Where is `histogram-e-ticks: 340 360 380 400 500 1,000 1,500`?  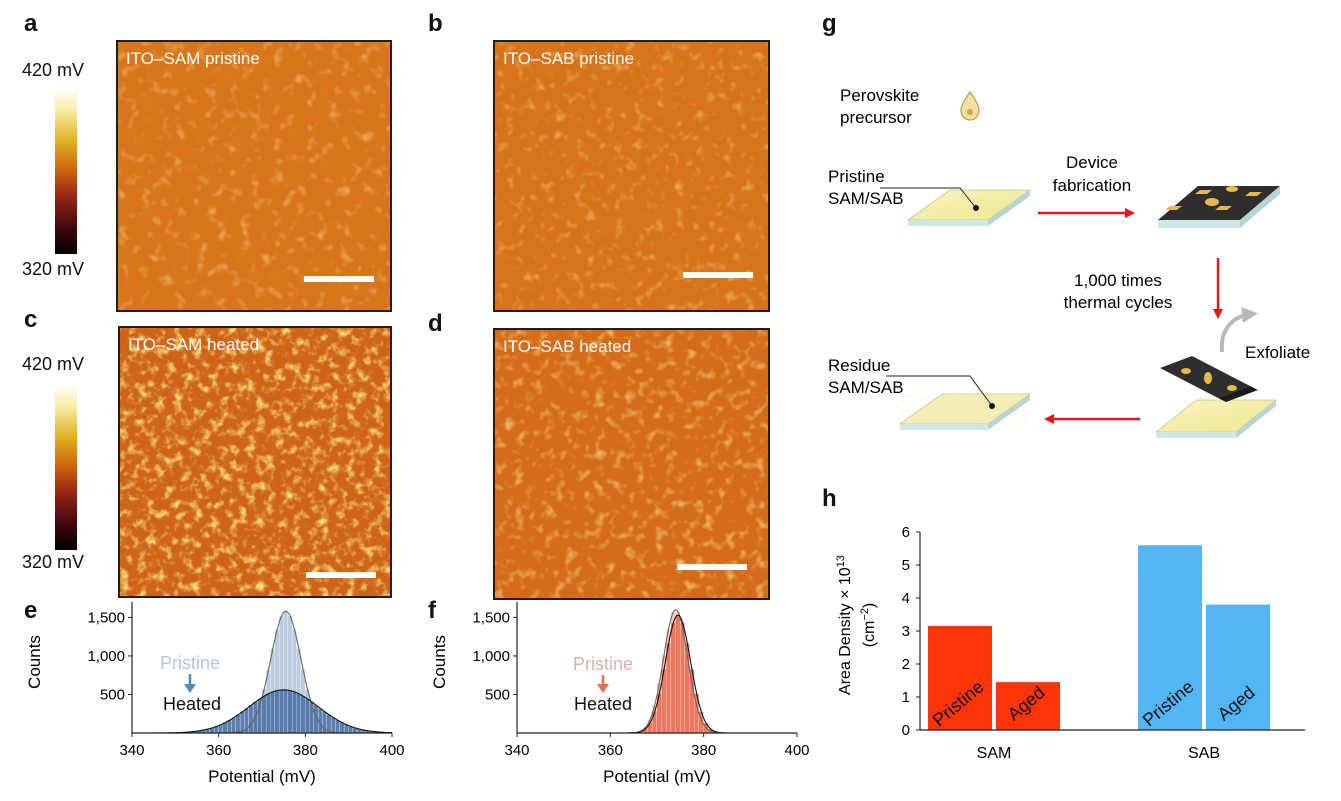 histogram-e-ticks: 340 360 380 400 500 1,000 1,500 is located at coordinates (245, 684).